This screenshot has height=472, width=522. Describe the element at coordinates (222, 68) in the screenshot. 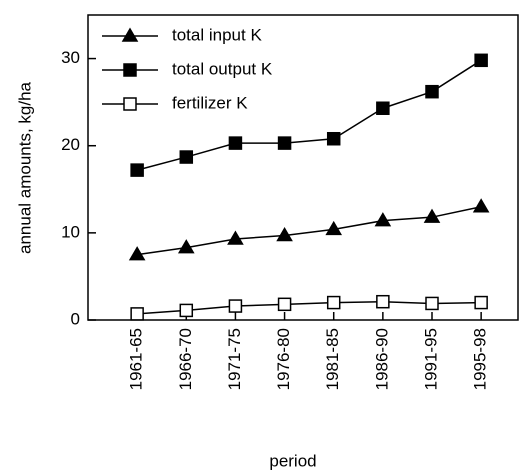

I see `legend-label: total output K` at that location.